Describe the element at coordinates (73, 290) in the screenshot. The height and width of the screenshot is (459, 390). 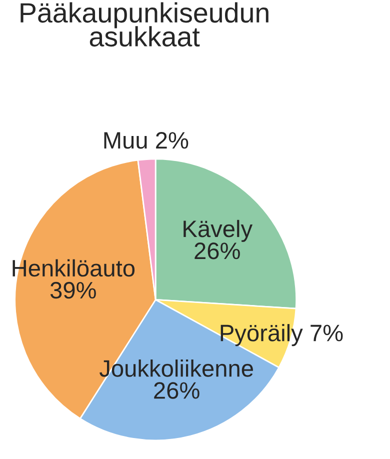
I see `data-label: 39%` at that location.